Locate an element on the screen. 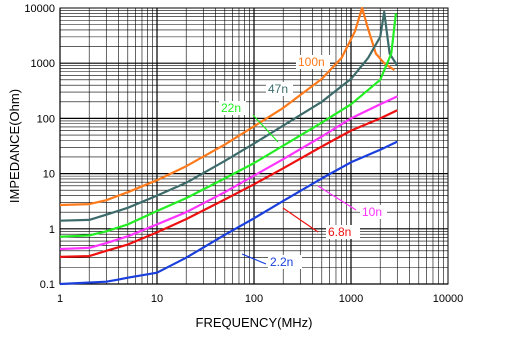  label-bg-47n is located at coordinates (279, 89).